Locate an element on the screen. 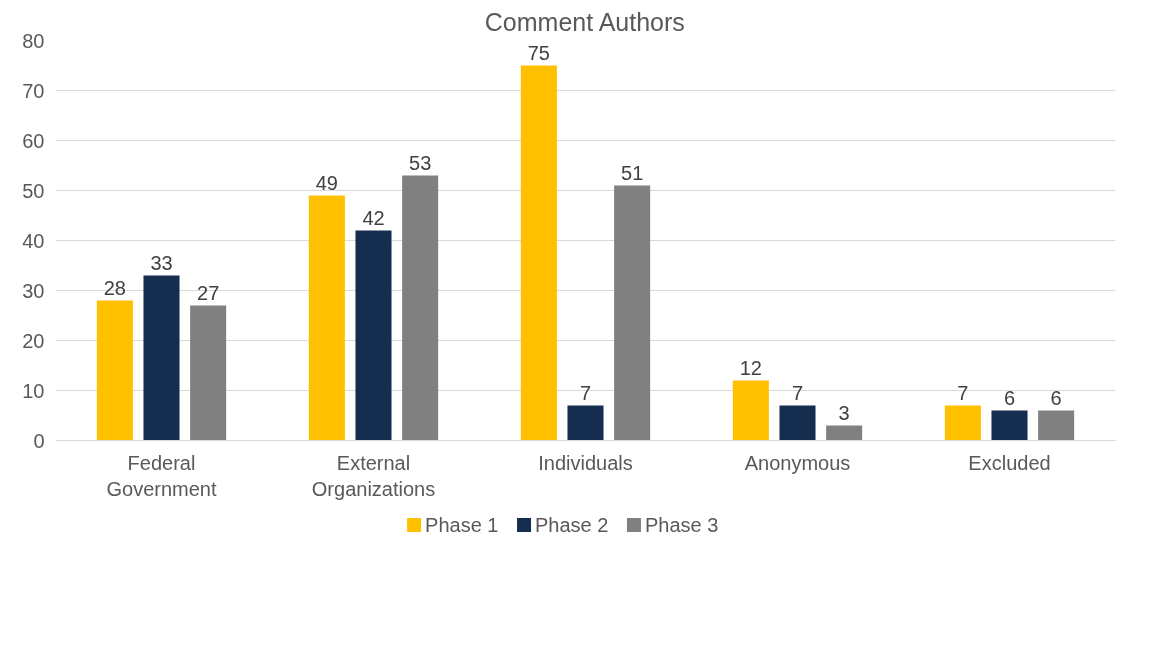 Image resolution: width=1153 pixels, height=669 pixels. x-tick-label: External Organizations is located at coordinates (373, 475).